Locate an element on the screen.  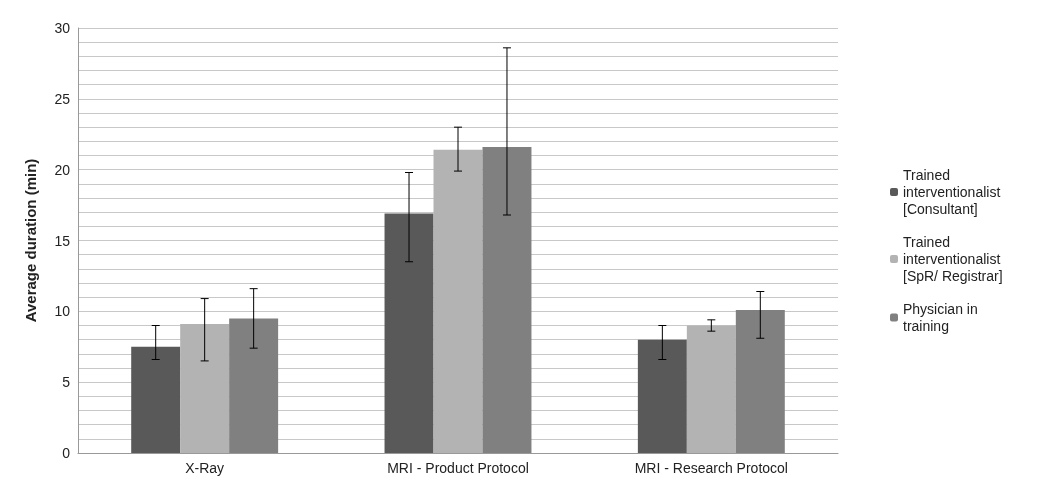
y-tick-label: 15 is located at coordinates (62, 240).